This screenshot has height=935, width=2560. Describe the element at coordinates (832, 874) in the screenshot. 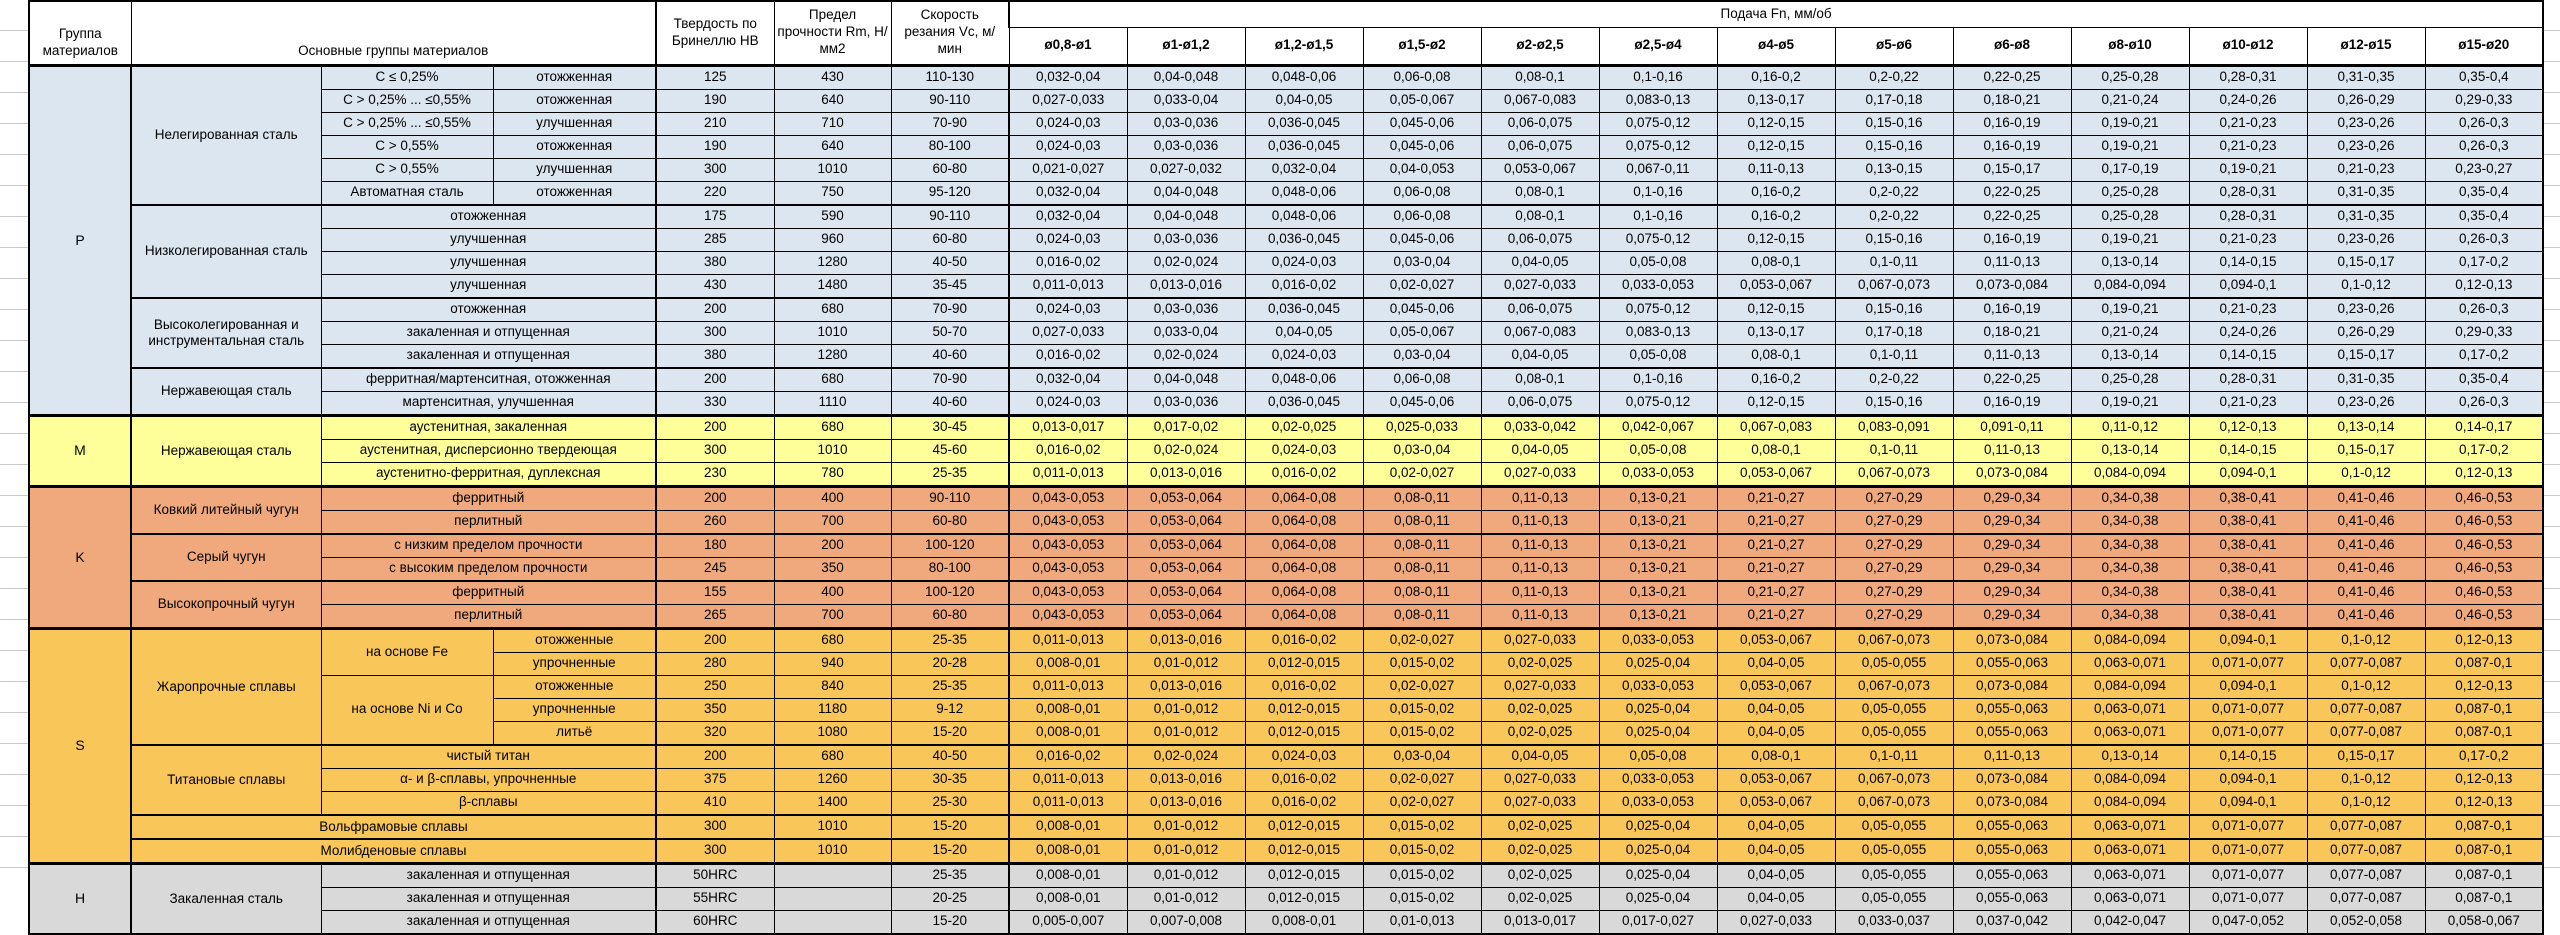

I see `strength-cell` at that location.